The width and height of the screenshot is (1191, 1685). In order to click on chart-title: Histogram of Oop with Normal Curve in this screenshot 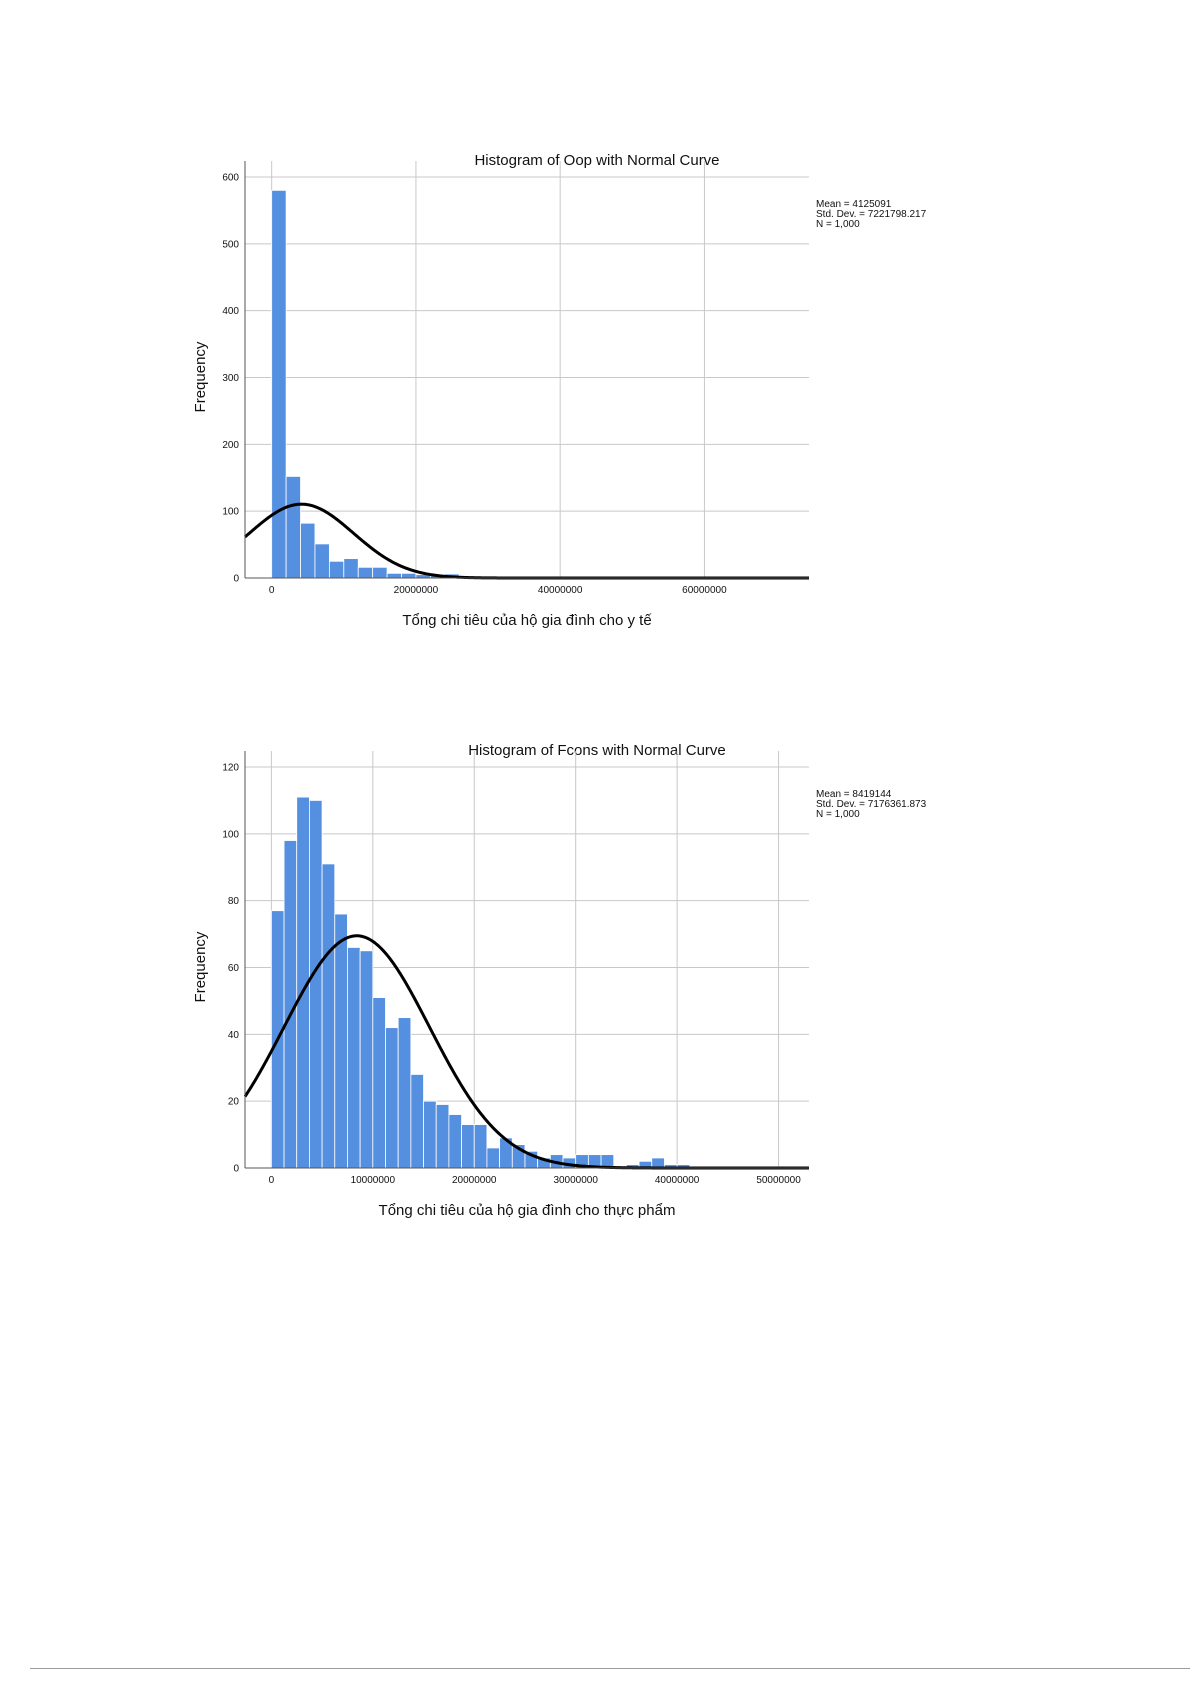, I will do `click(596, 160)`.